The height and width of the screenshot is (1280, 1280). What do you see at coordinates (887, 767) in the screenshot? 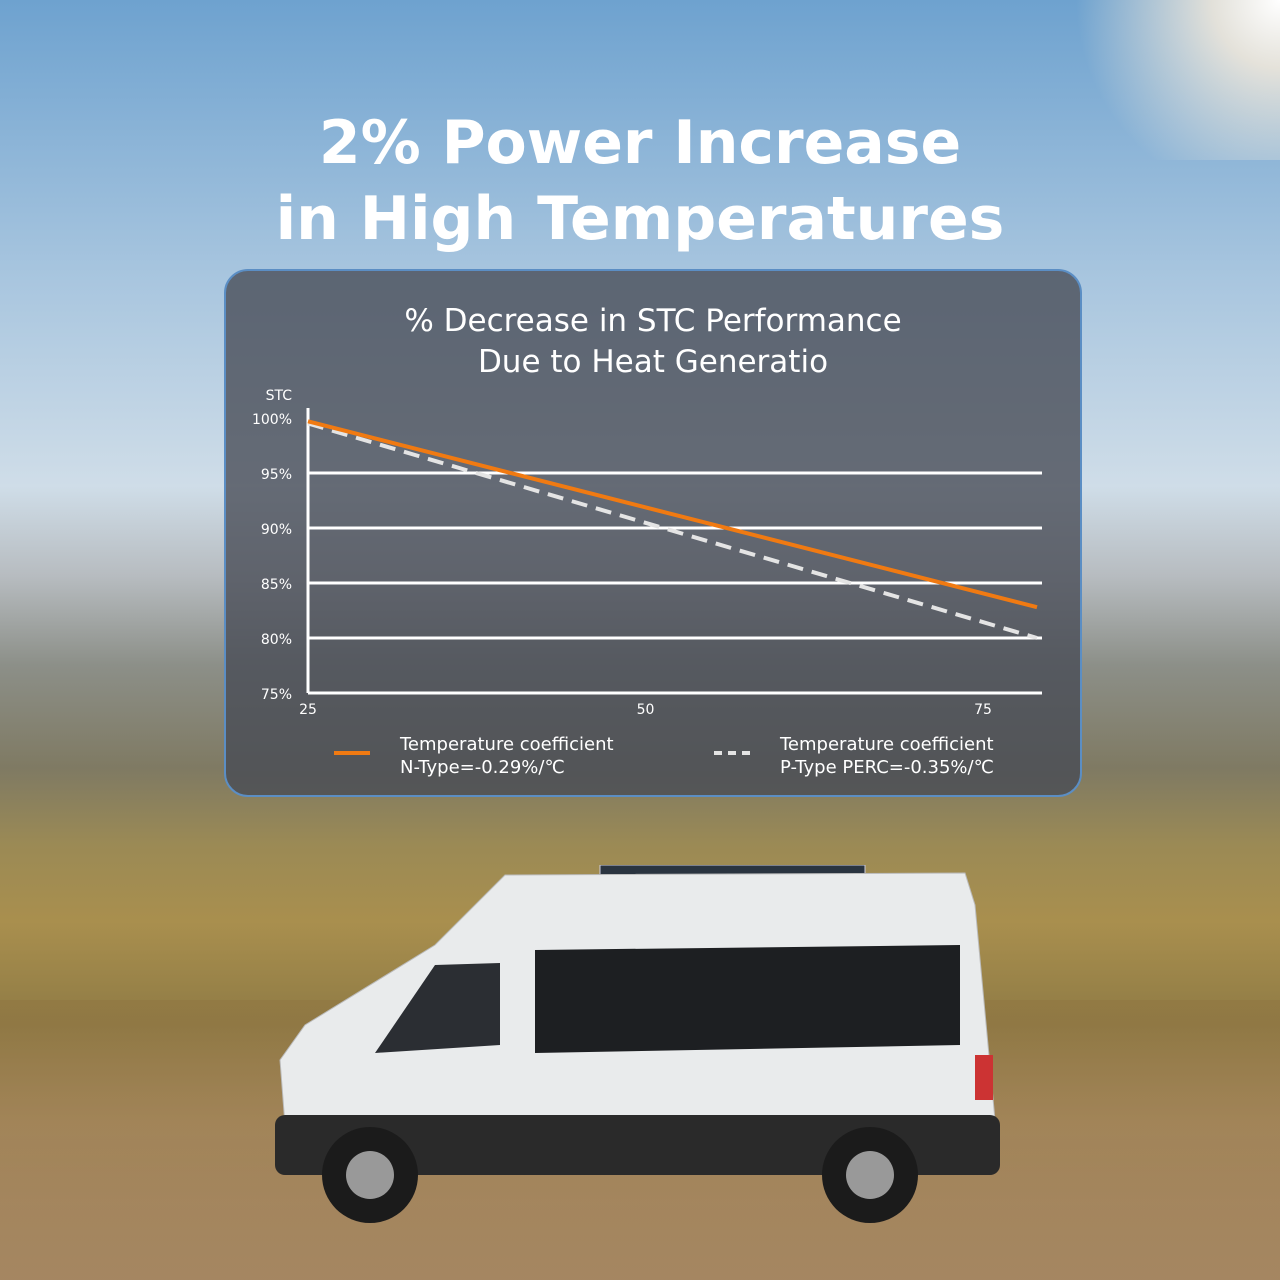
I see `legend-label: P-Type PERC=-0.35%/℃` at bounding box center [887, 767].